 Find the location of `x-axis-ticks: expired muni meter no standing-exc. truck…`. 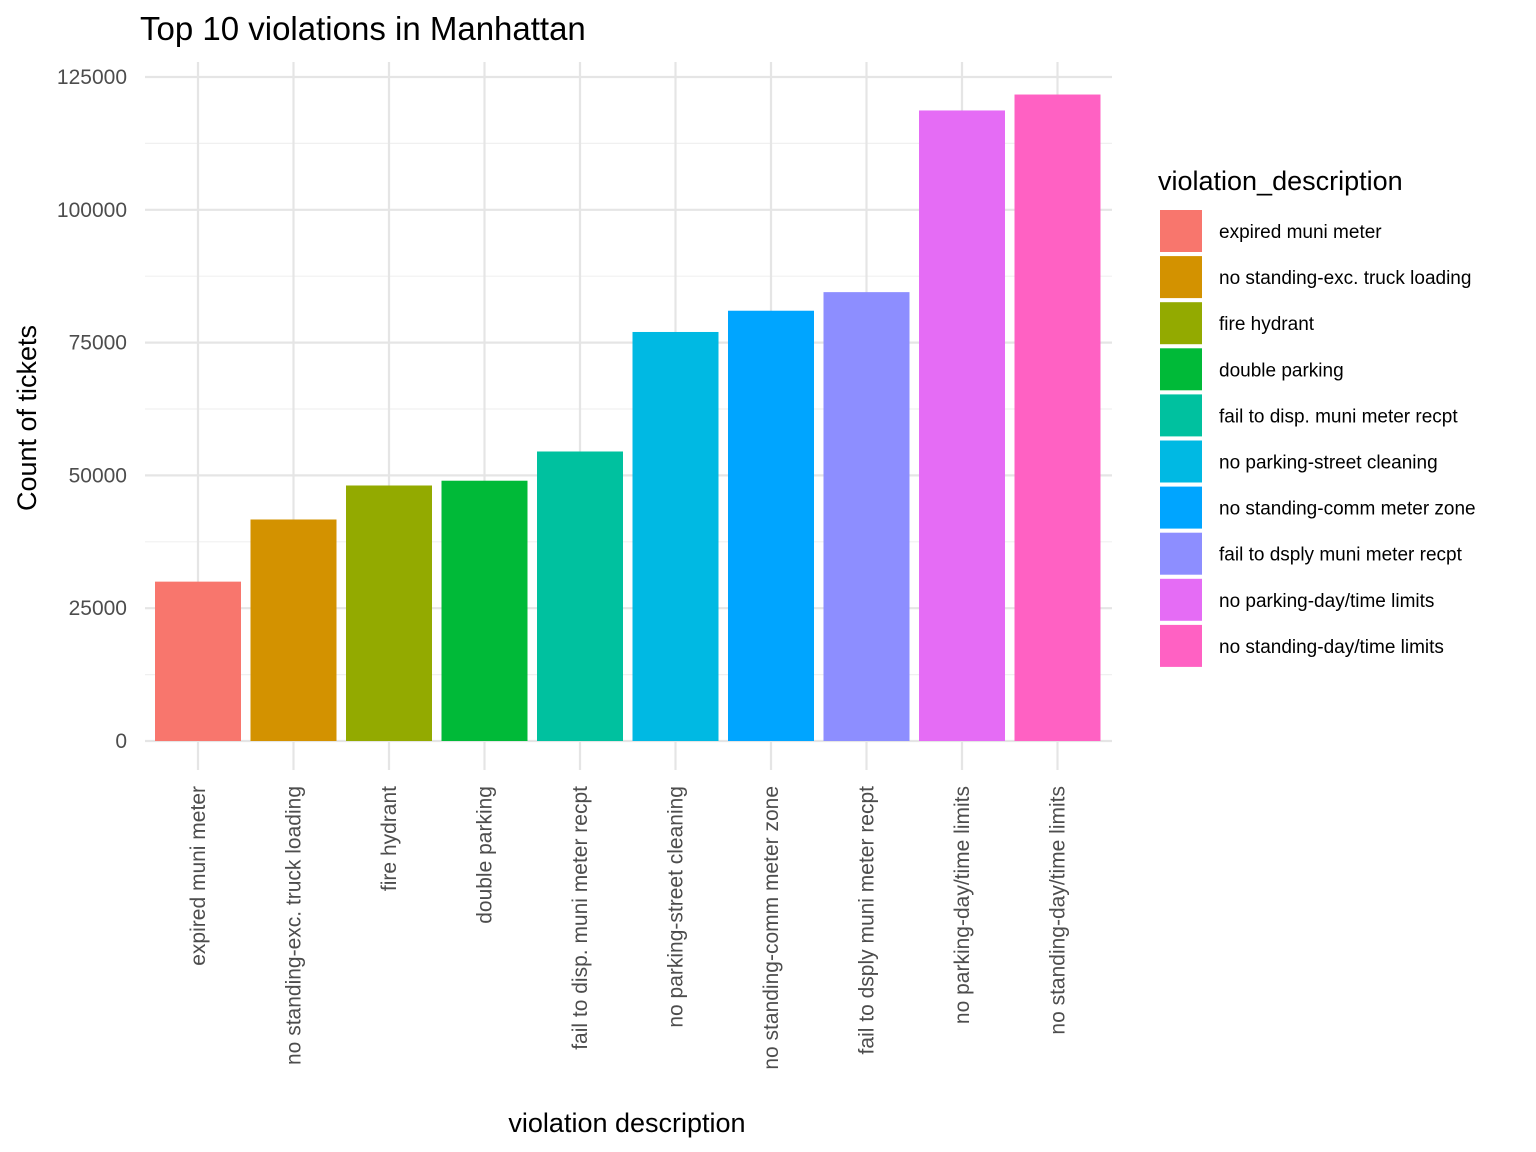

x-axis-ticks: expired muni meter no standing-exc. truck… is located at coordinates (628, 928).